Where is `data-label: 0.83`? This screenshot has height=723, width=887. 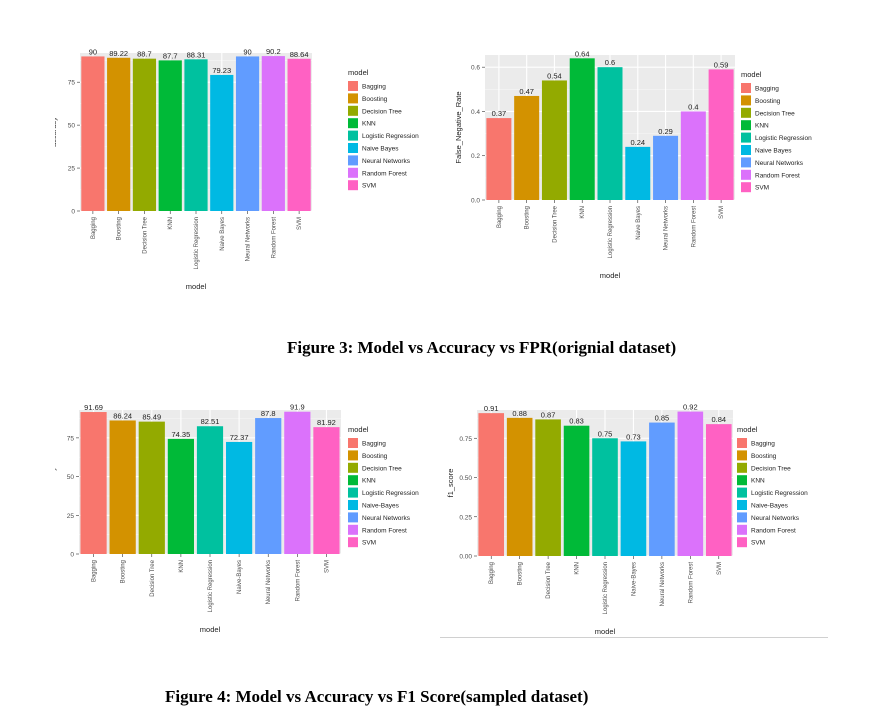 data-label: 0.83 is located at coordinates (576, 421).